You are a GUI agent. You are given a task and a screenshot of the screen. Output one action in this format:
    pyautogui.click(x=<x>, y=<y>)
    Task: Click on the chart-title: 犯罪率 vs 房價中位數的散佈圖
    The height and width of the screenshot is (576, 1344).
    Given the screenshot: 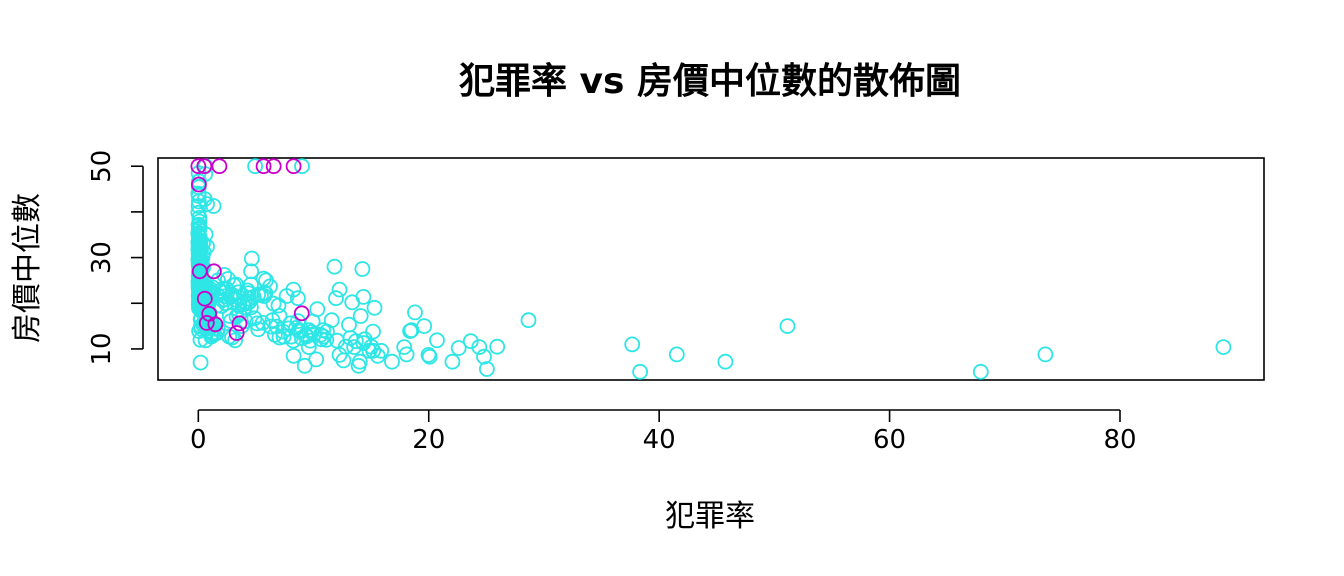 What is the action you would take?
    pyautogui.click(x=710, y=81)
    